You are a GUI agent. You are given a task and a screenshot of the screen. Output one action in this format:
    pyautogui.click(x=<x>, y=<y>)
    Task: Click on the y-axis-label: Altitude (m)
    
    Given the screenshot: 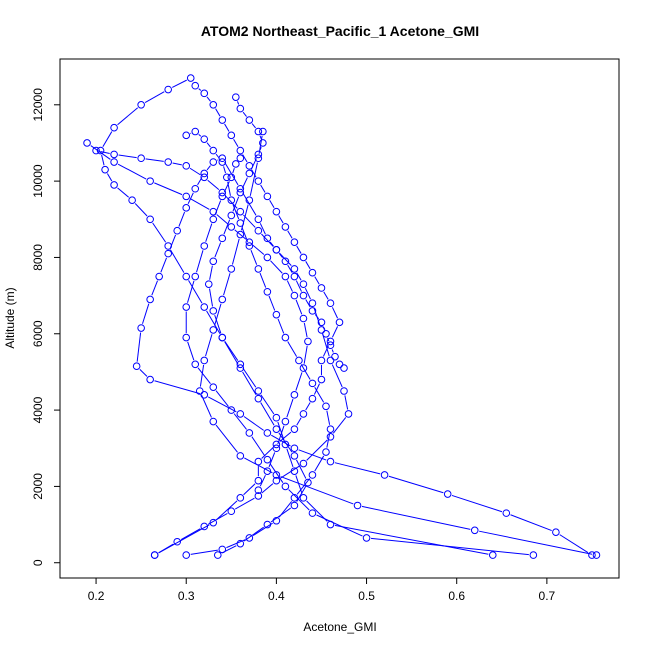 What is the action you would take?
    pyautogui.click(x=10, y=317)
    